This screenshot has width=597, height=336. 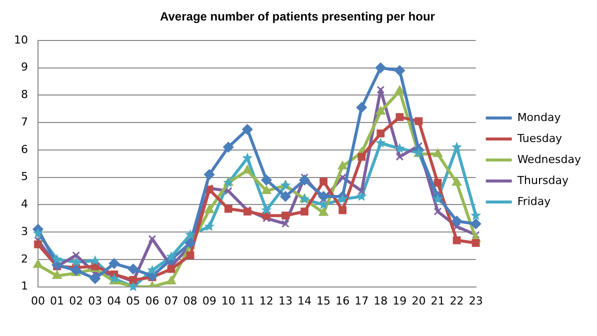 I want to click on legend-label: Friday, so click(x=534, y=201).